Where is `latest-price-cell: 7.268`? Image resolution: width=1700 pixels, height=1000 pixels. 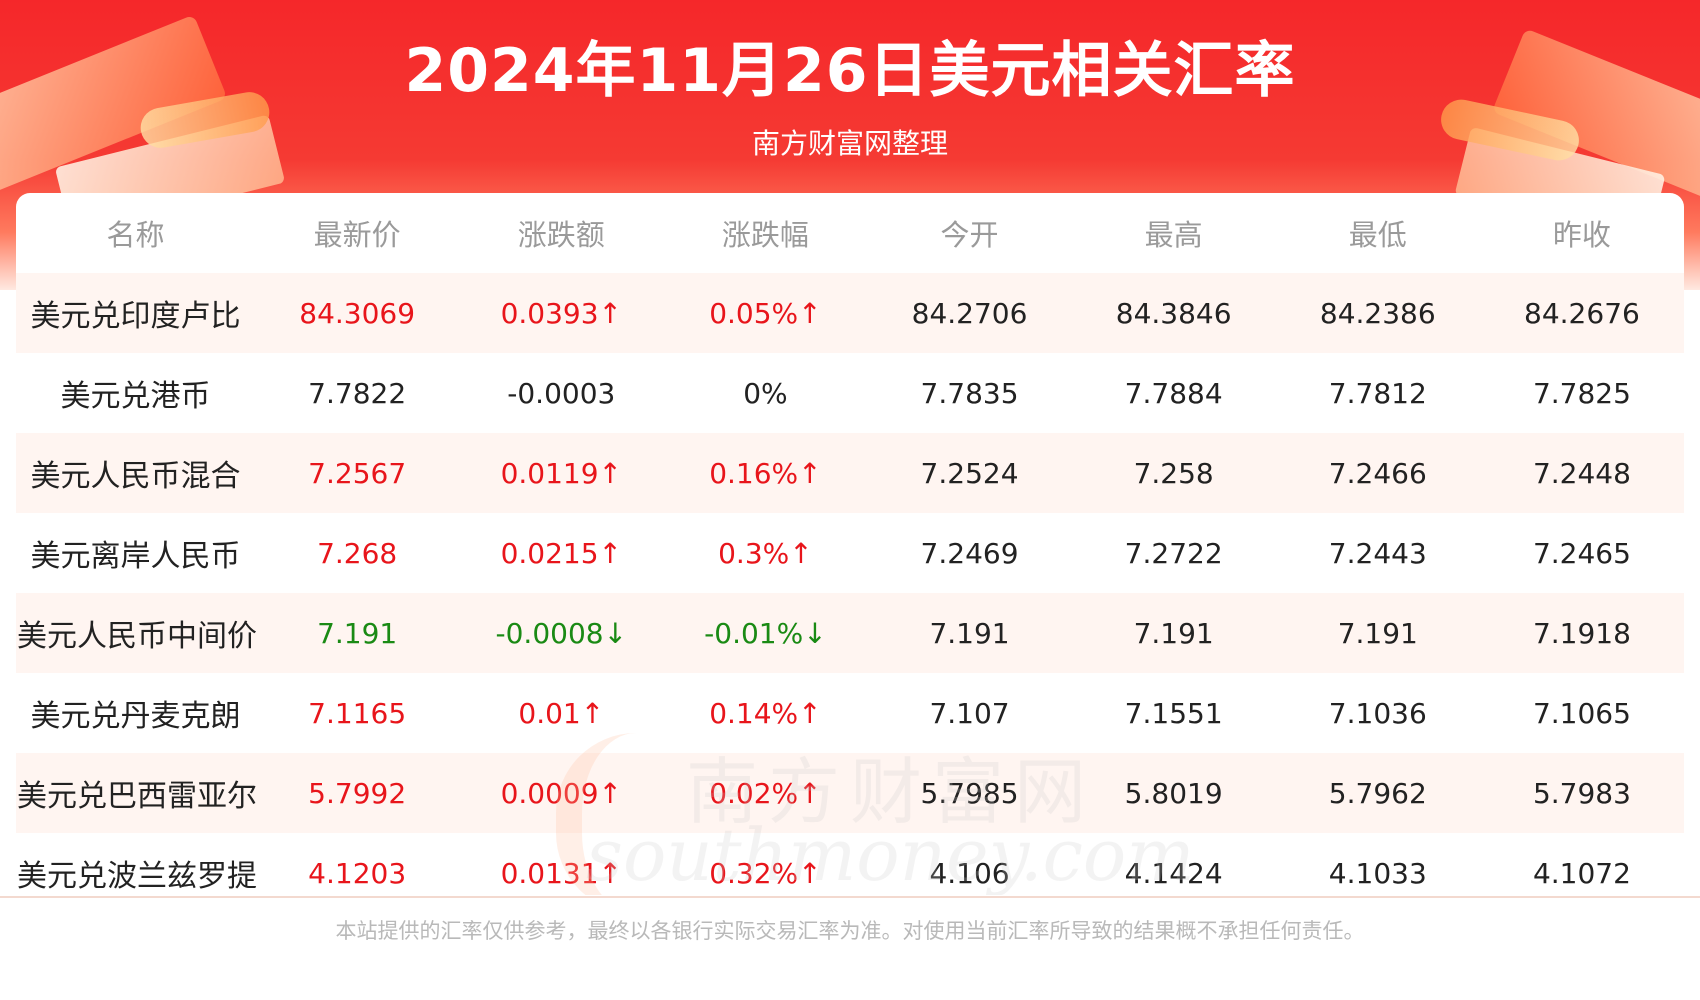 latest-price-cell: 7.268 is located at coordinates (357, 553).